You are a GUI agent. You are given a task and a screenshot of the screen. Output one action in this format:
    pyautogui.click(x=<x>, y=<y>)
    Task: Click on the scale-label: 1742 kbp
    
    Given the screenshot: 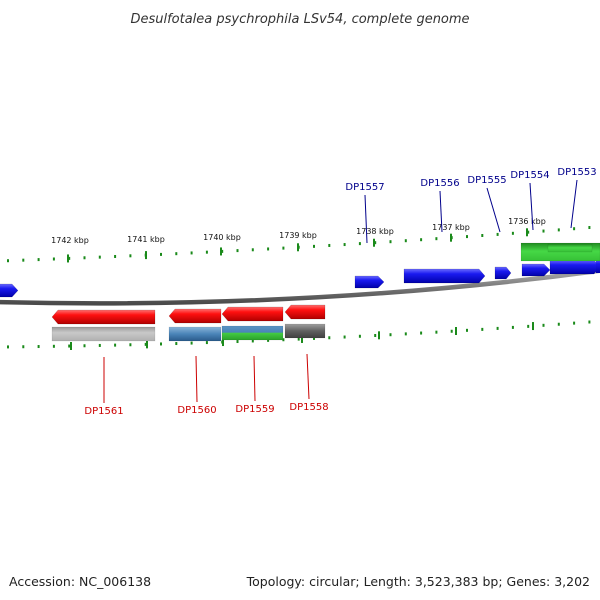 What is the action you would take?
    pyautogui.click(x=70, y=240)
    